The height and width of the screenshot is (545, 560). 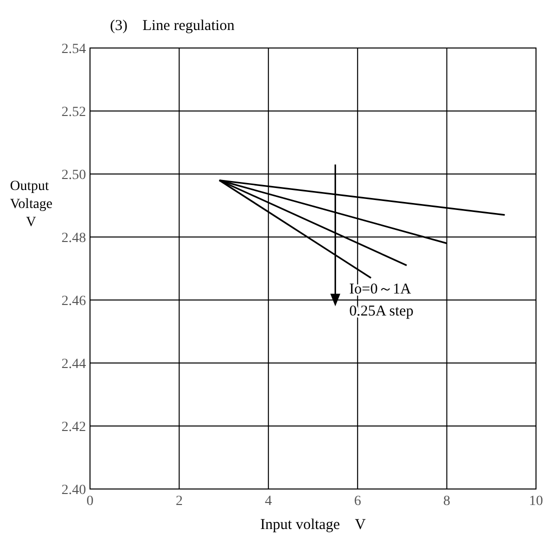 I want to click on x-tick-label: 8, so click(x=446, y=501).